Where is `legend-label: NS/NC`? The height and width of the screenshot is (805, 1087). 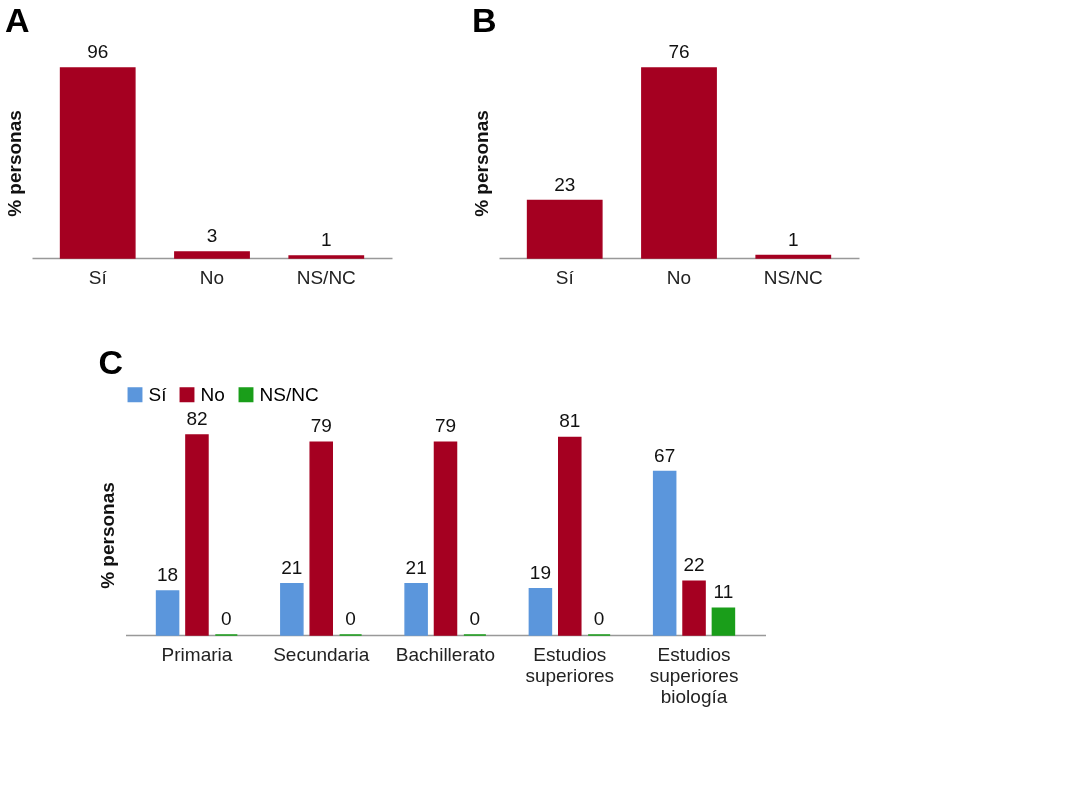 legend-label: NS/NC is located at coordinates (289, 394).